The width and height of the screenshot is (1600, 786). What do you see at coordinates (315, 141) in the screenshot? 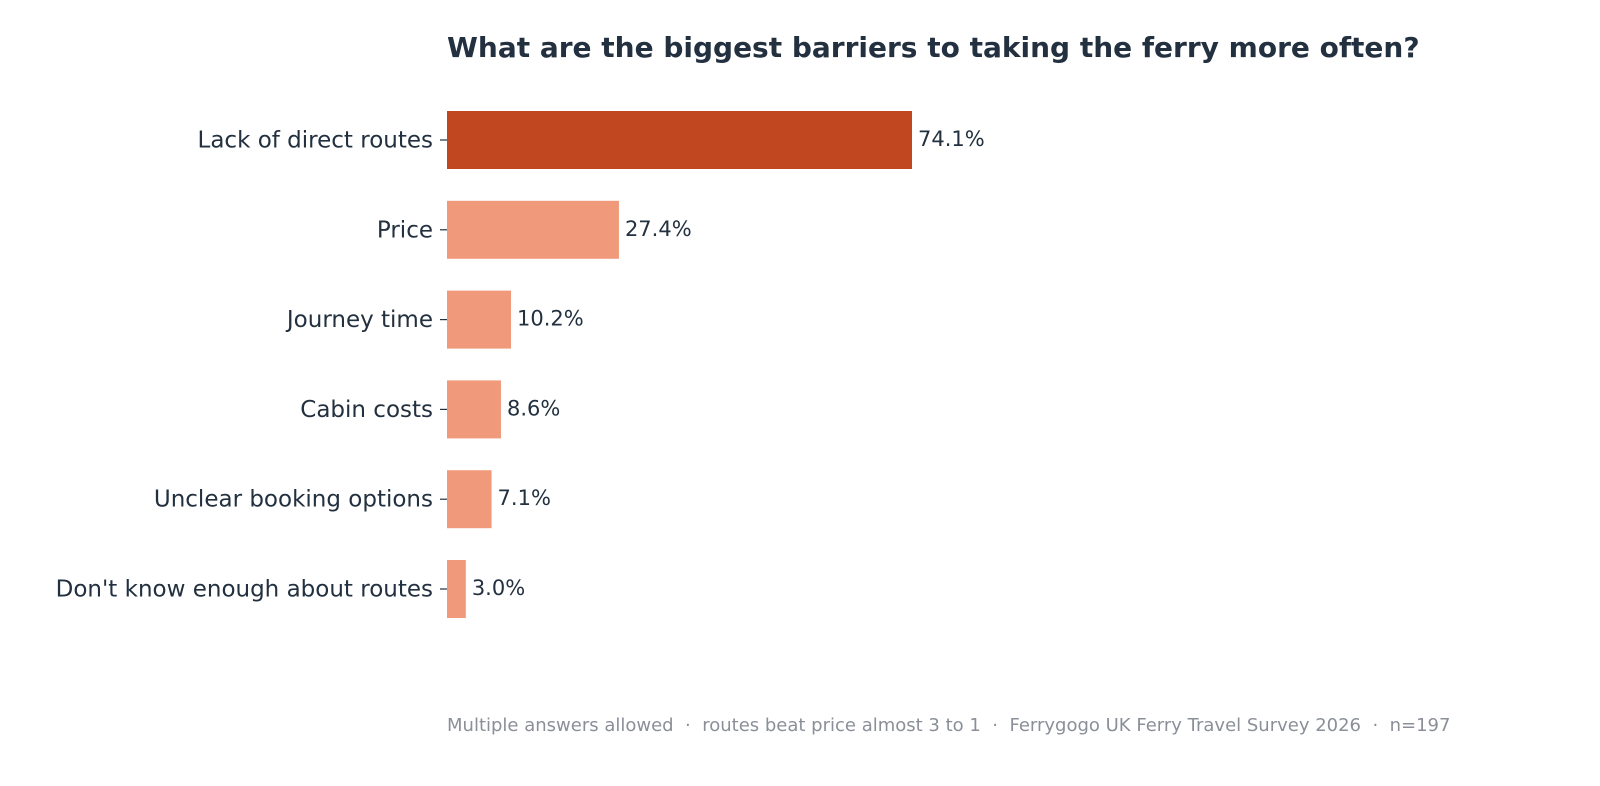
I see `y-tick-label: Lack of direct routes` at bounding box center [315, 141].